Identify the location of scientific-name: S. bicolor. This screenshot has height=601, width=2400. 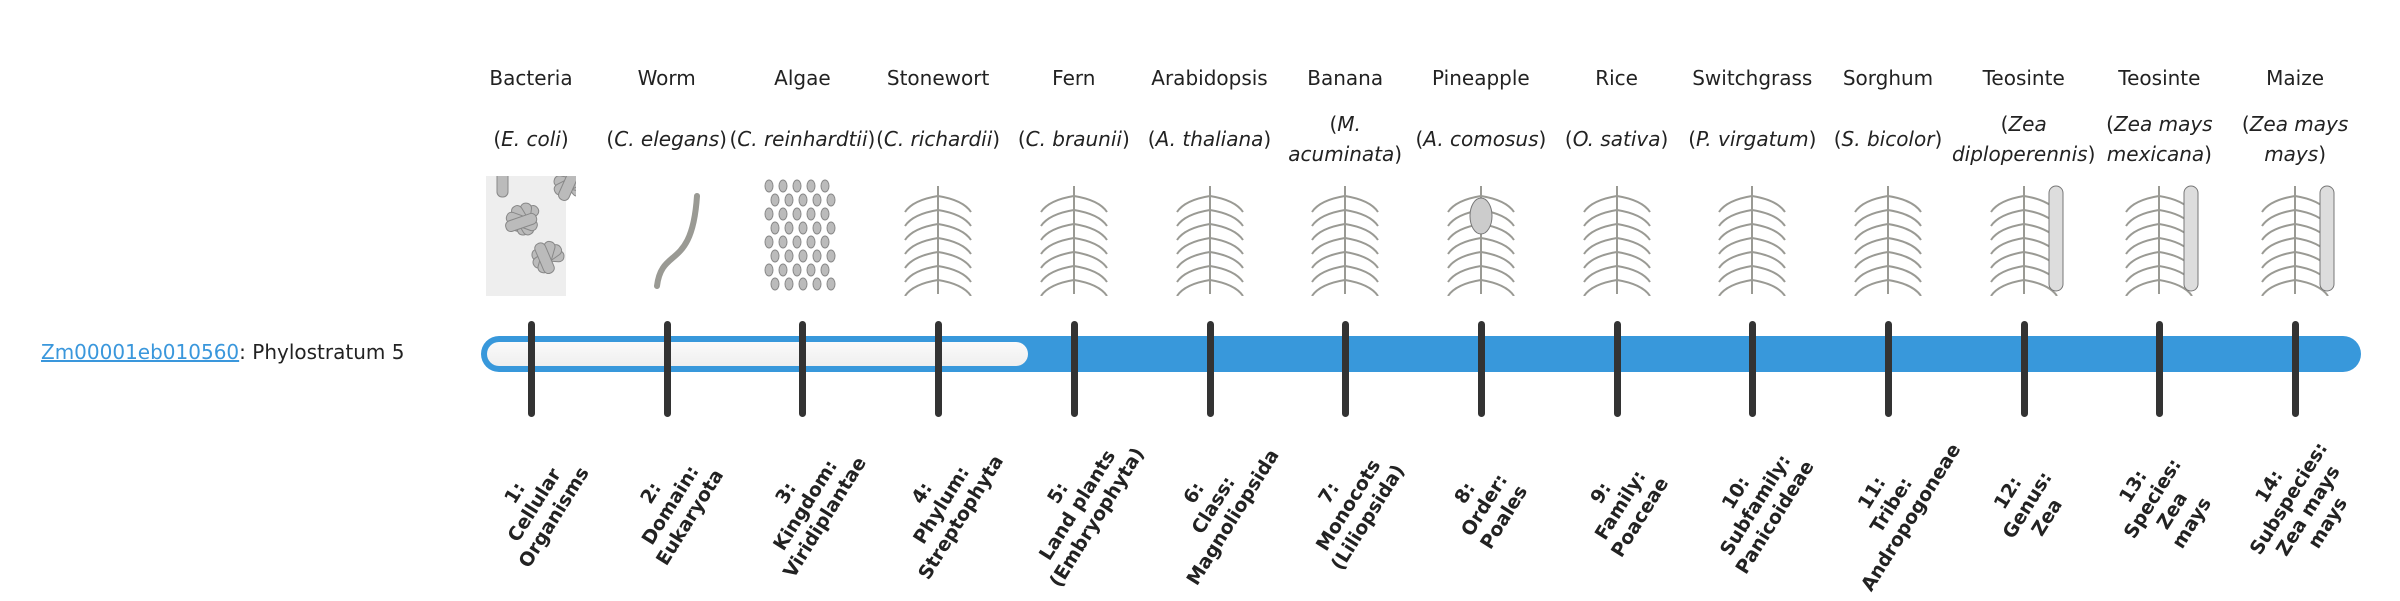
(1888, 139).